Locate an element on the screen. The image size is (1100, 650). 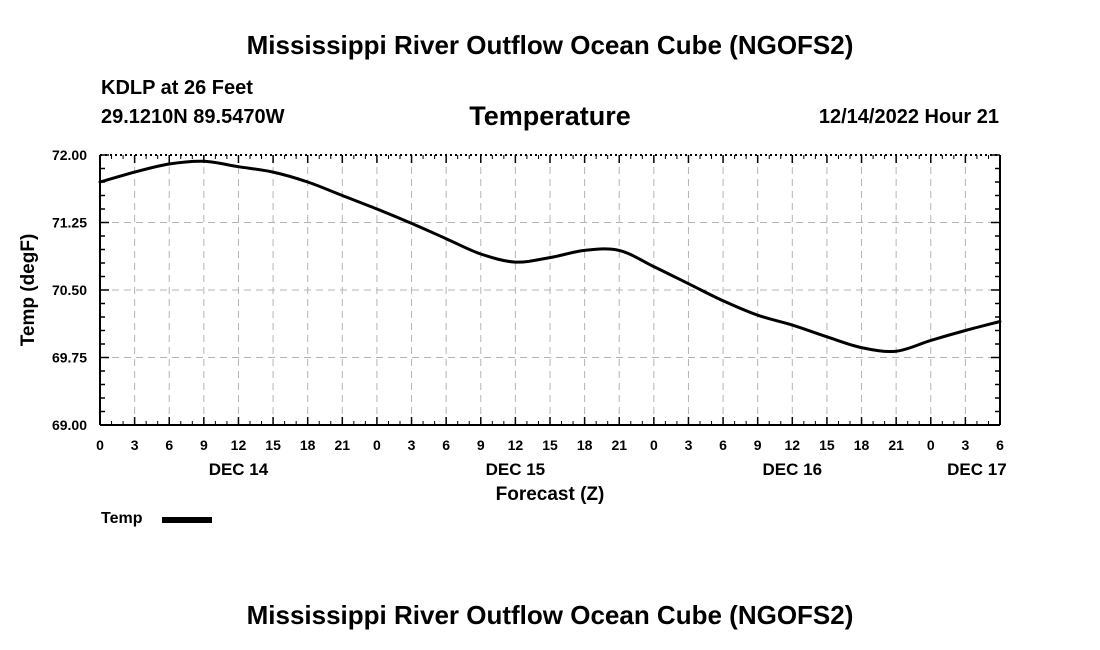
x-axis-label: Forecast (Z) is located at coordinates (550, 494).